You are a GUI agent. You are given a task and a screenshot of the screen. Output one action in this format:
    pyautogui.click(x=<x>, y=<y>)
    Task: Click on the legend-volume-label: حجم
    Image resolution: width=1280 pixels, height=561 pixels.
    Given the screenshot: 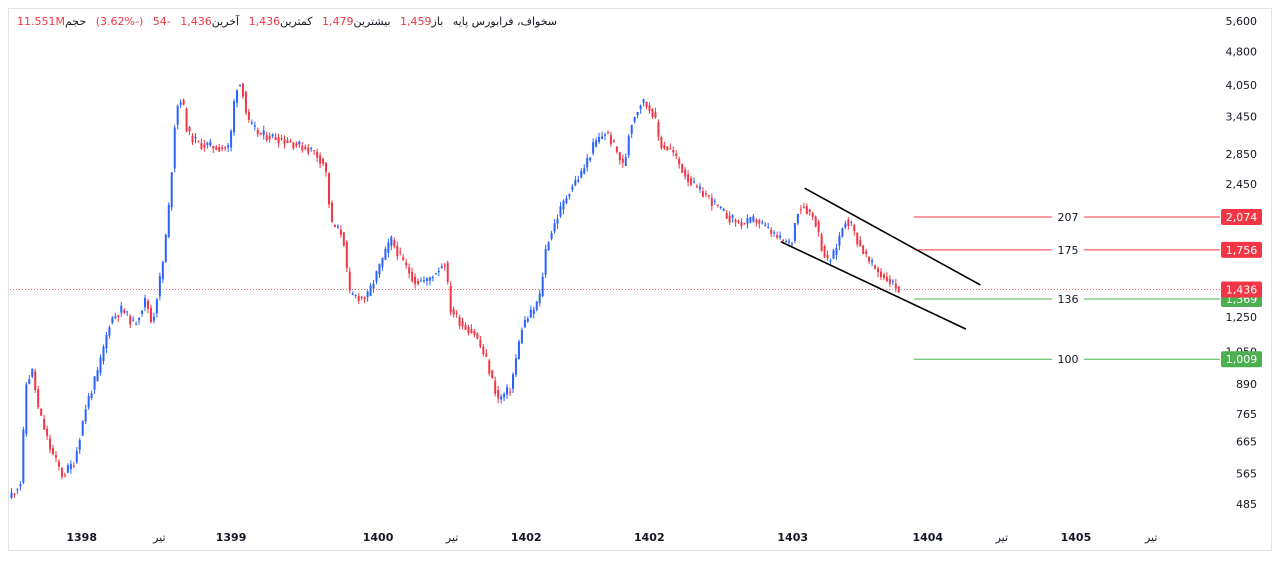 What is the action you would take?
    pyautogui.click(x=75, y=21)
    